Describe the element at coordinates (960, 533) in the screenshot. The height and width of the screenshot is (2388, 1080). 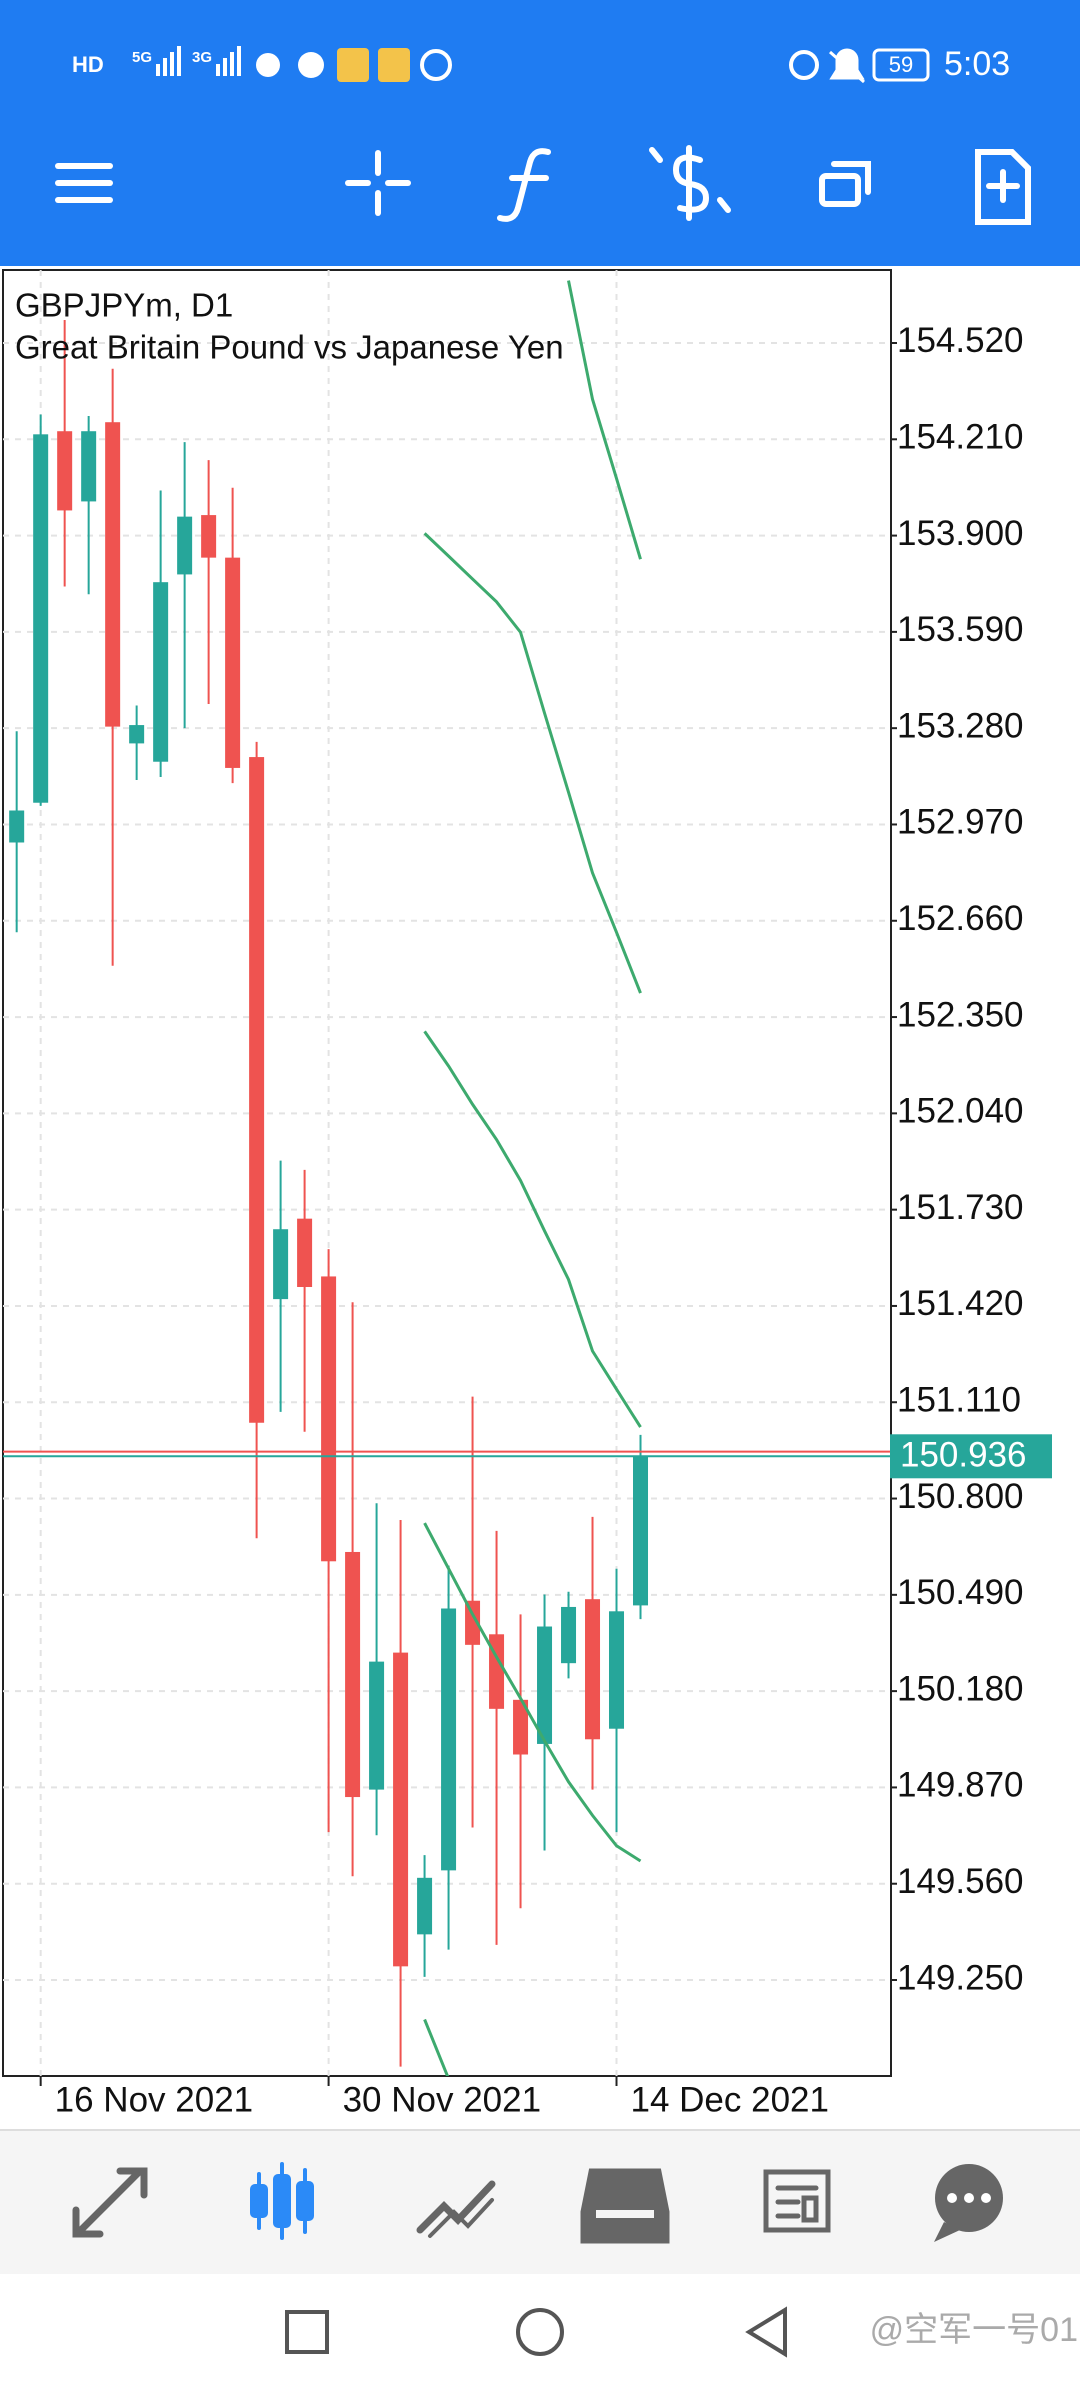
I see `y-tick-label: 153.900` at that location.